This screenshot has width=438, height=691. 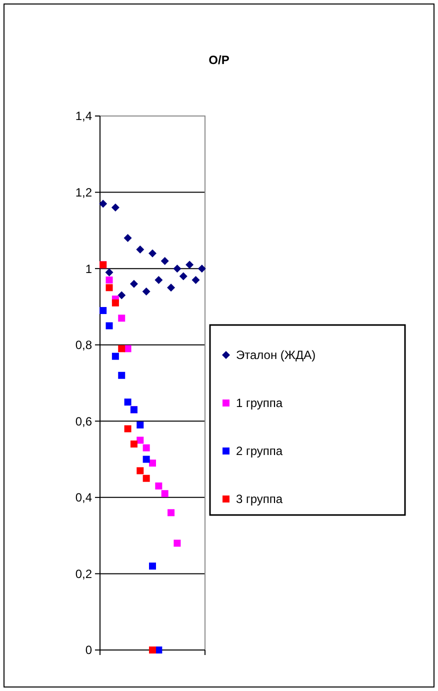 I want to click on y-tick-label: 1, so click(x=88, y=269).